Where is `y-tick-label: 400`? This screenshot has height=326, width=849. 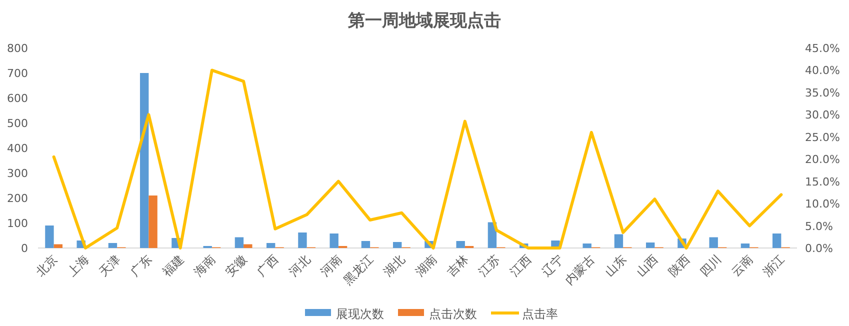
y-tick-label: 400 is located at coordinates (17, 148).